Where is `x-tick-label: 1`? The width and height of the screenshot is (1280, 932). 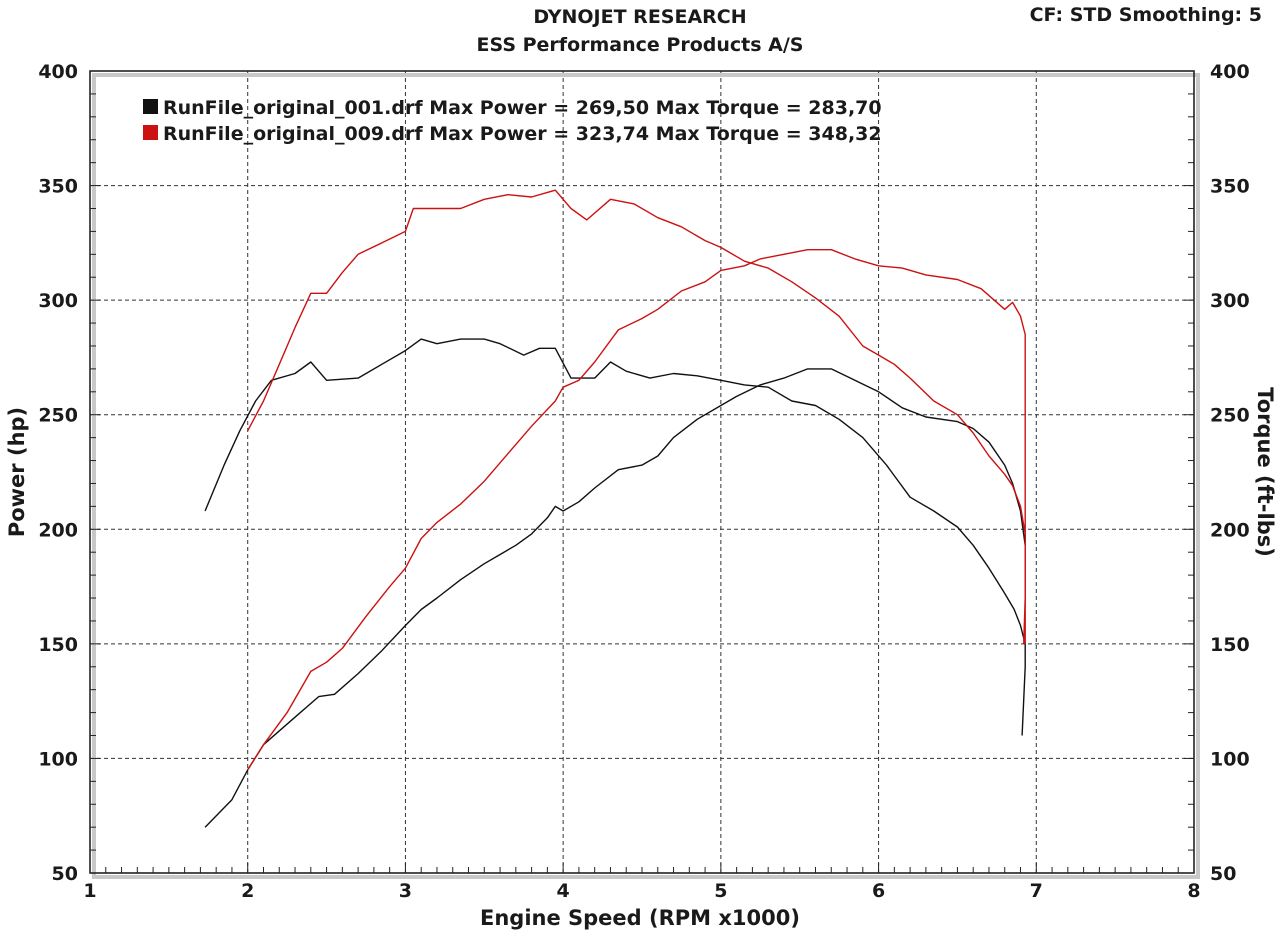
x-tick-label: 1 is located at coordinates (89, 891).